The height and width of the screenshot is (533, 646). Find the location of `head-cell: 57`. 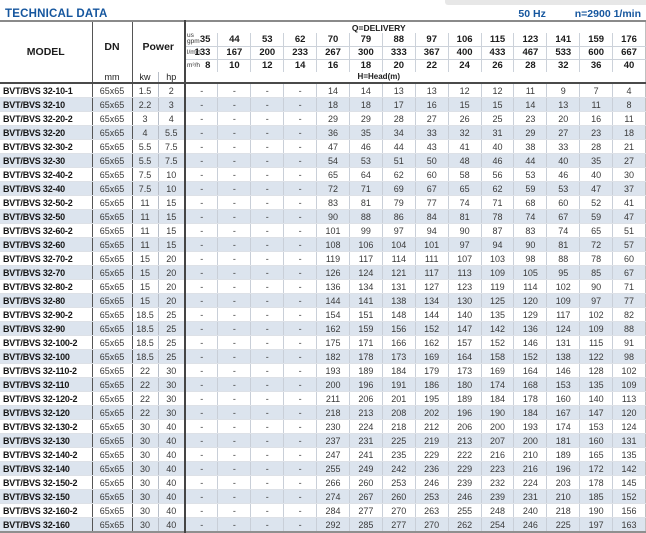

head-cell: 57 is located at coordinates (629, 244).